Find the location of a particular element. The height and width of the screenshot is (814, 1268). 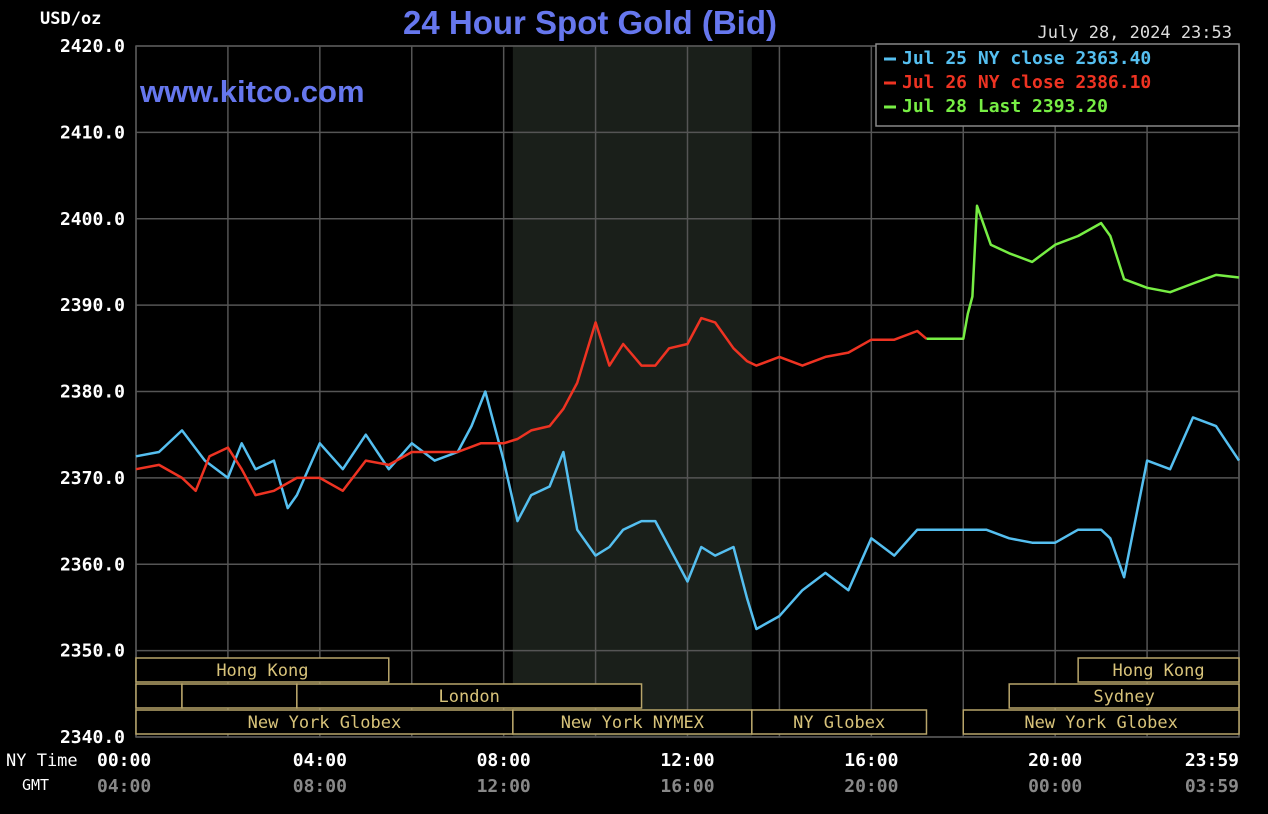

chart-timestamp: July 28, 2024 23:53 is located at coordinates (1135, 33).